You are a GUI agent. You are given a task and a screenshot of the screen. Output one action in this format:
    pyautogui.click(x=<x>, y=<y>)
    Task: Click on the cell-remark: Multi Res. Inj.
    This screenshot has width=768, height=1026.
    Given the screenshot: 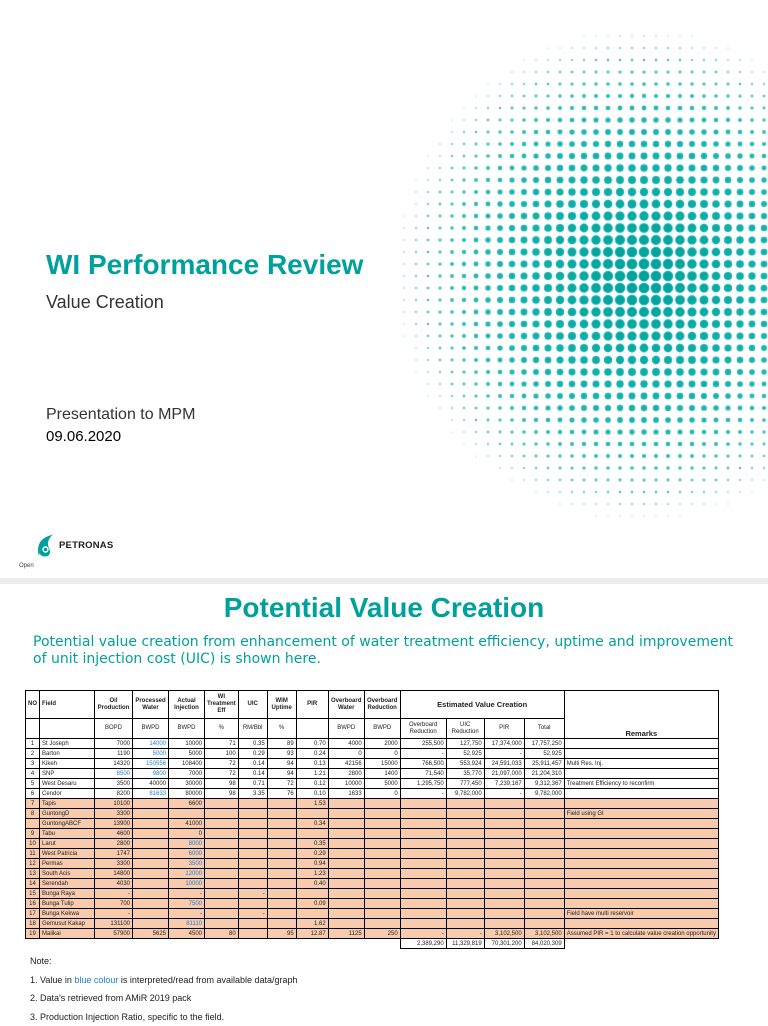 What is the action you would take?
    pyautogui.click(x=641, y=764)
    